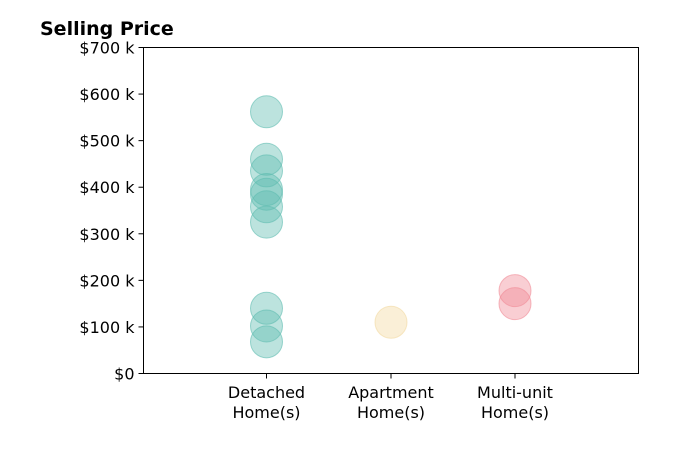 The width and height of the screenshot is (679, 462). Describe the element at coordinates (107, 48) in the screenshot. I see `y-tick-label: $700 k` at that location.